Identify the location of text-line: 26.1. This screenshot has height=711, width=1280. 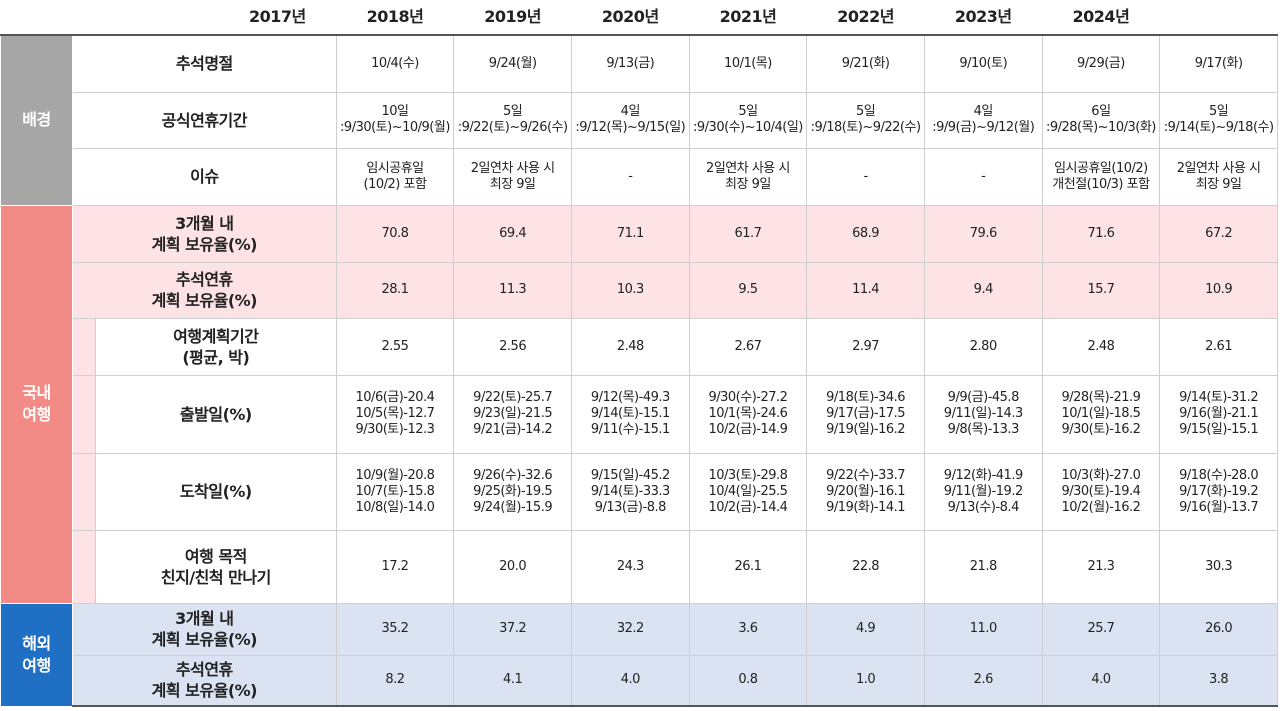
(748, 566).